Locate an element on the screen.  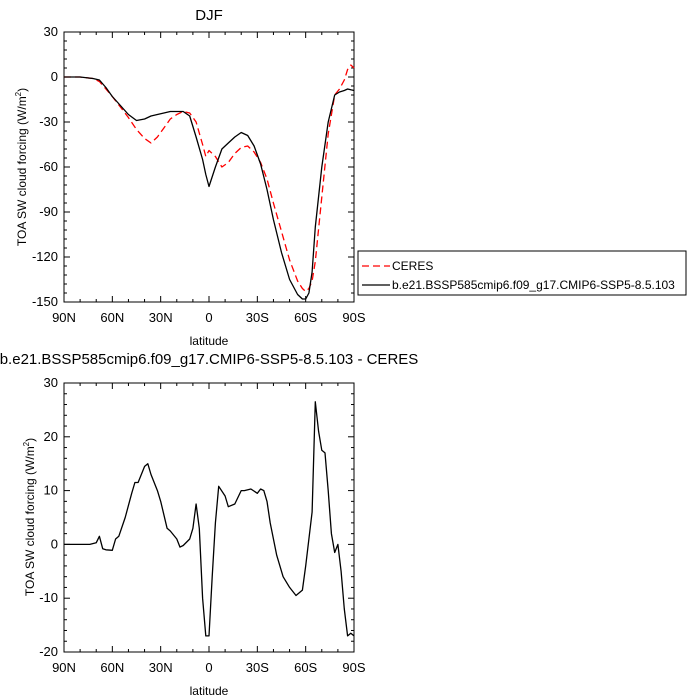
upper-y-axis-label-sup: 2 is located at coordinates (18, 93).